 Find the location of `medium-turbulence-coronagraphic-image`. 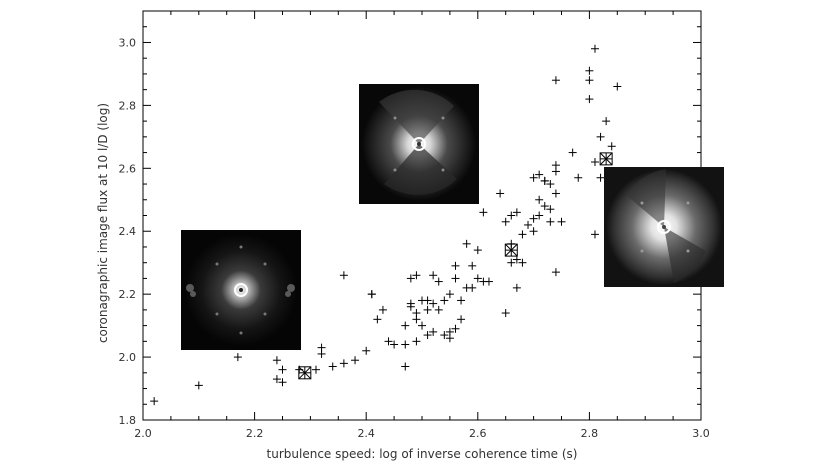

medium-turbulence-coronagraphic-image is located at coordinates (419, 144).